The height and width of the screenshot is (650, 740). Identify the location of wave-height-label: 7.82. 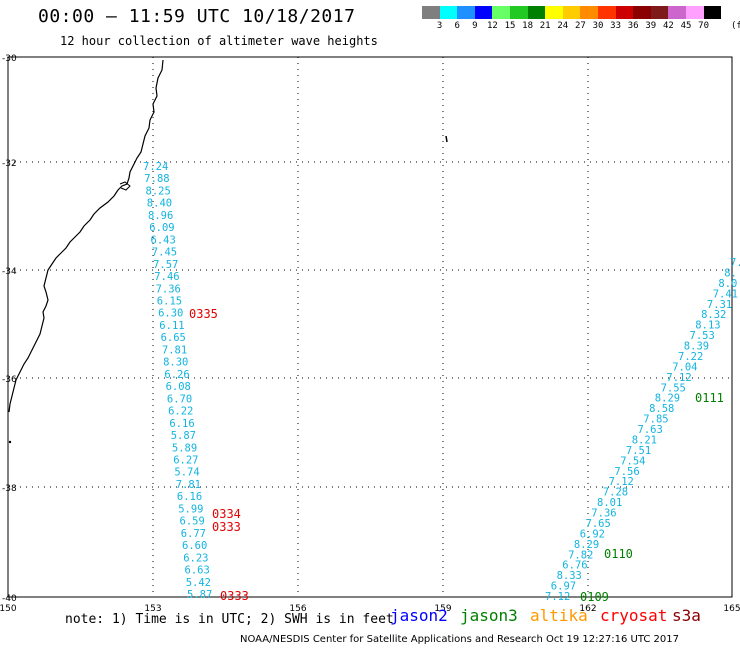
(580, 555).